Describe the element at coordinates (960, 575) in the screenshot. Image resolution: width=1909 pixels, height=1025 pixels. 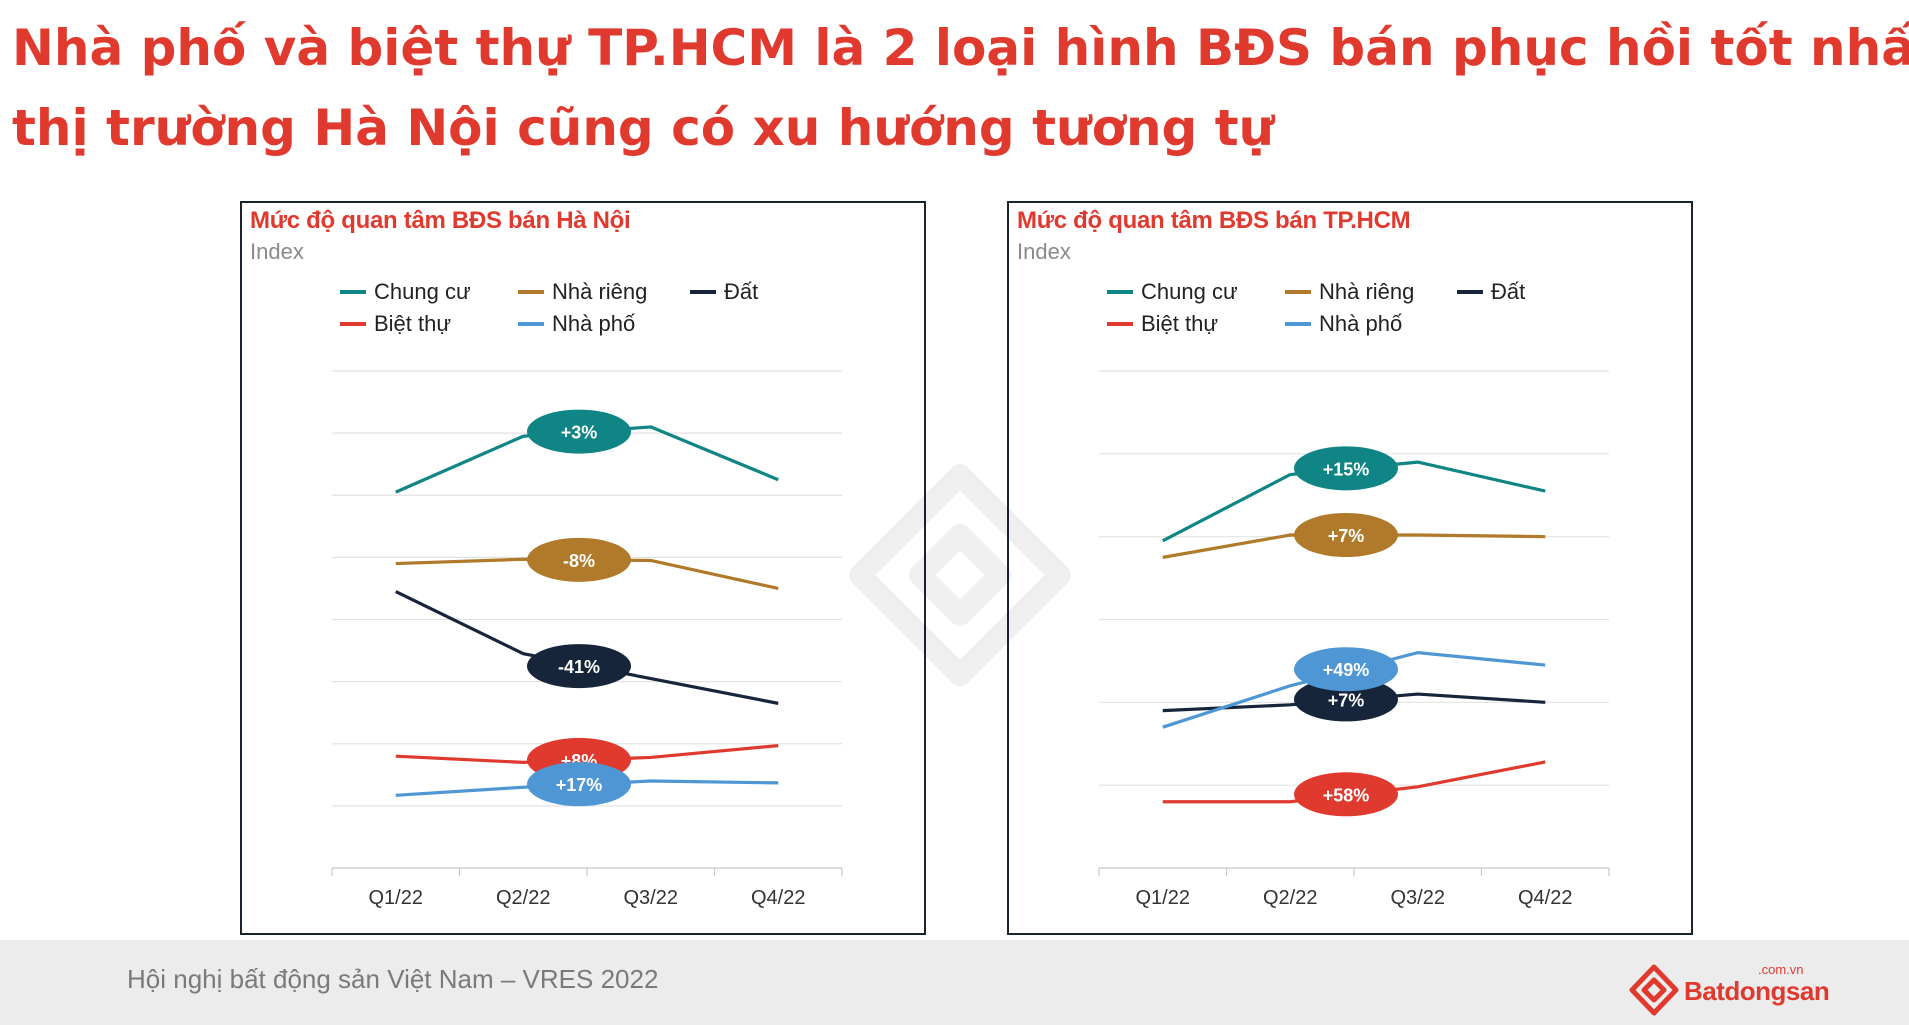
I see `watermark-logo-icon` at that location.